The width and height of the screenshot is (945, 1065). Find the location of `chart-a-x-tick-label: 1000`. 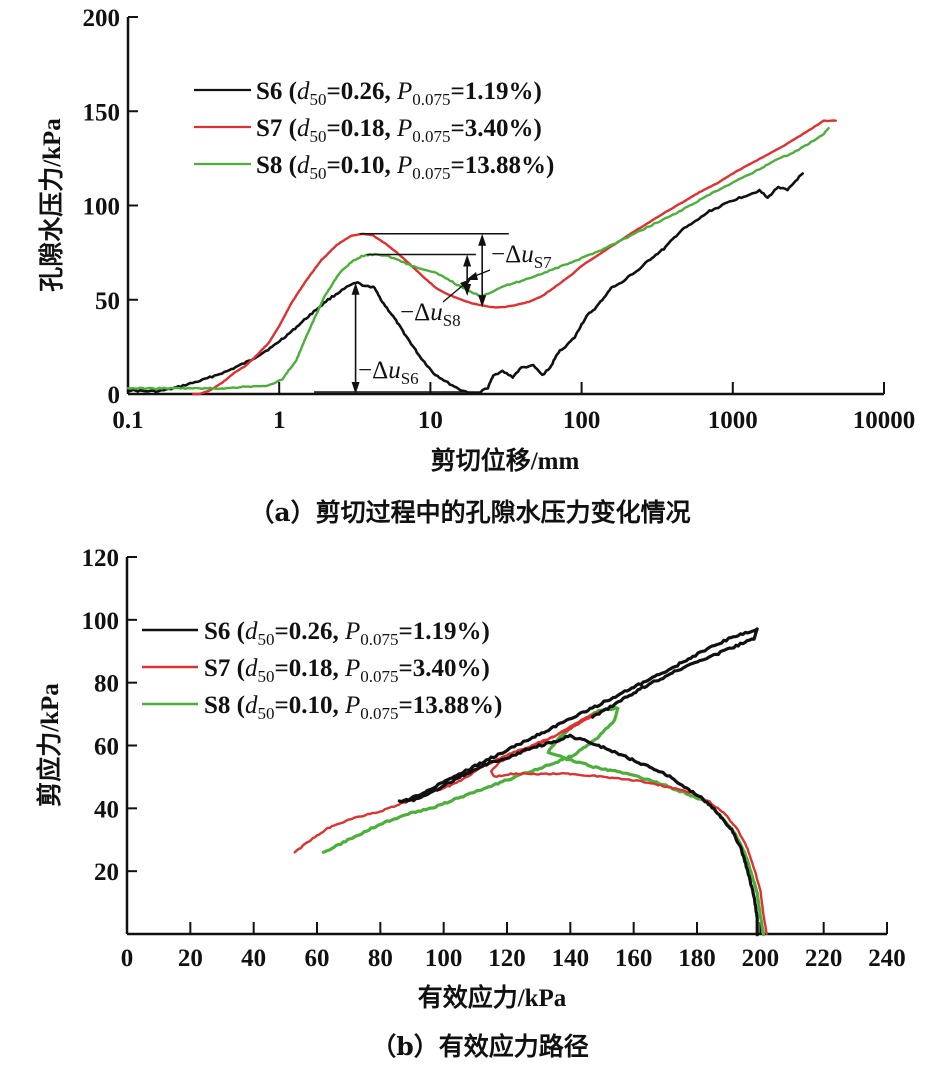

chart-a-x-tick-label: 1000 is located at coordinates (733, 420).